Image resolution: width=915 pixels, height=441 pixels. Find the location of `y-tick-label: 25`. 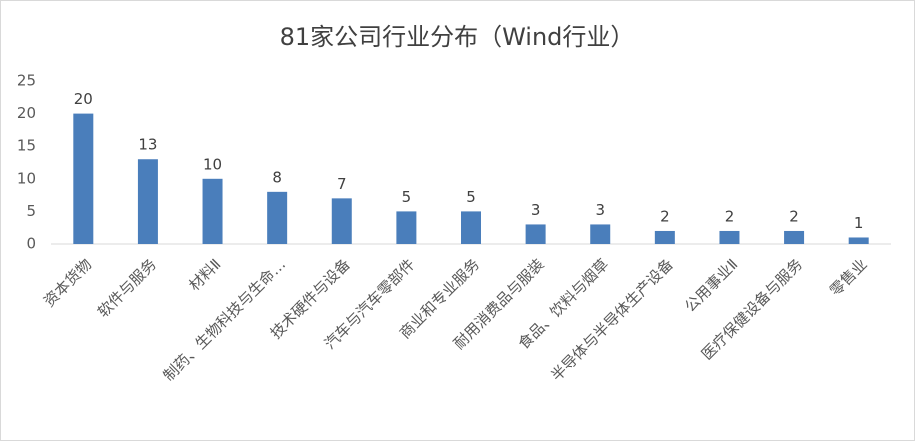

y-tick-label: 25 is located at coordinates (26, 81).